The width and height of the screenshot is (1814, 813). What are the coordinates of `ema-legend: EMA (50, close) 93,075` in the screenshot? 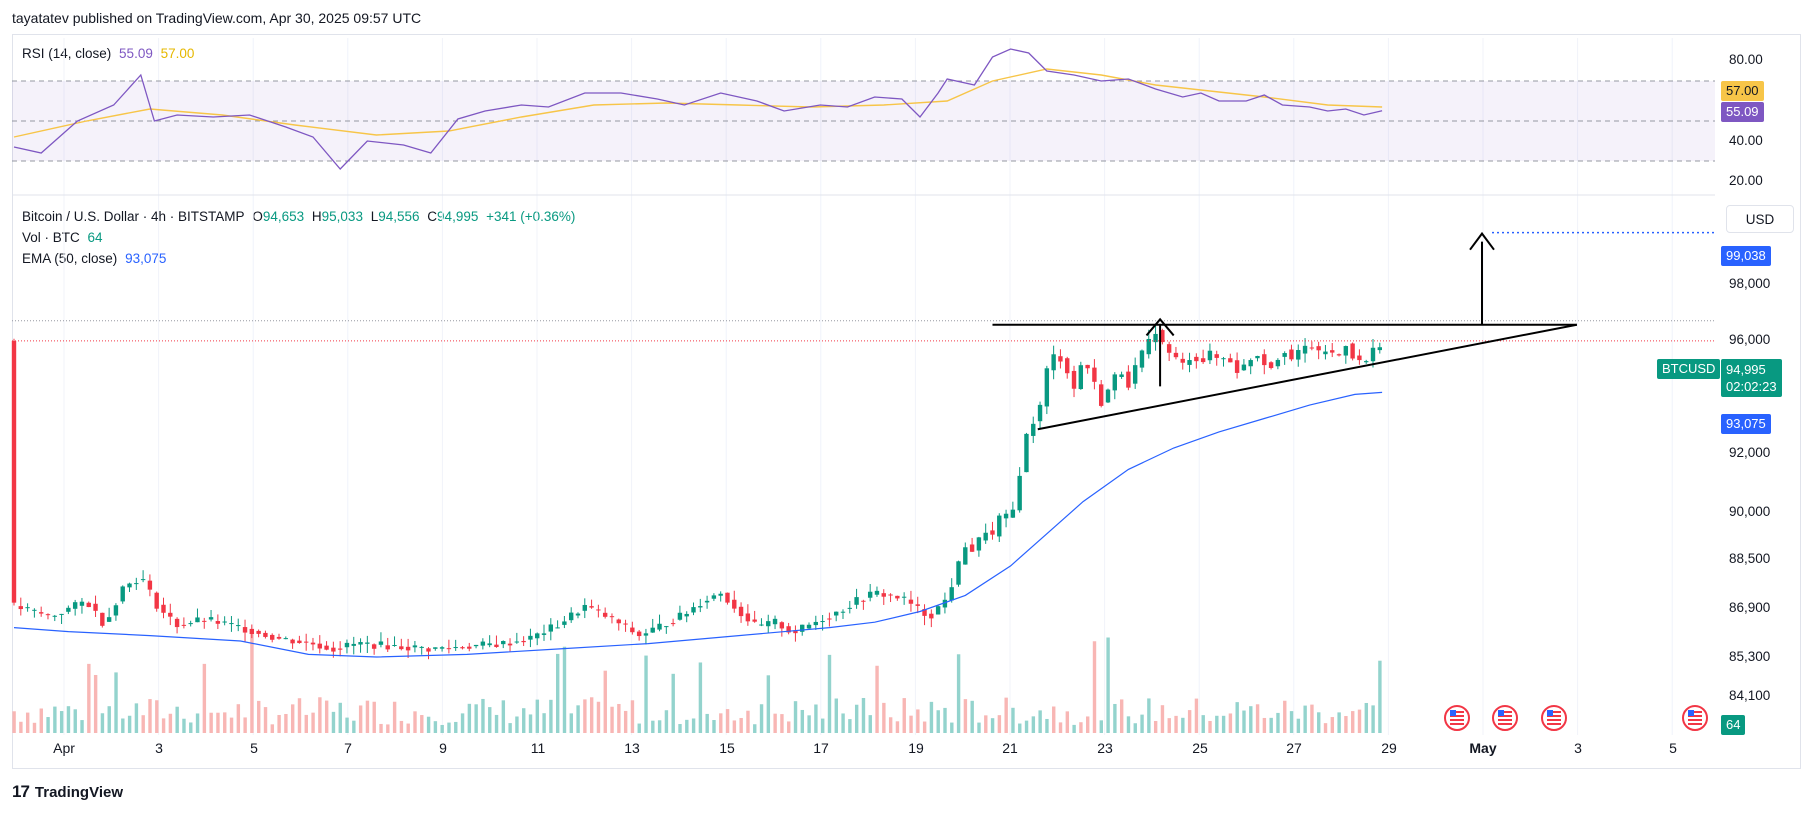 It's located at (96, 258).